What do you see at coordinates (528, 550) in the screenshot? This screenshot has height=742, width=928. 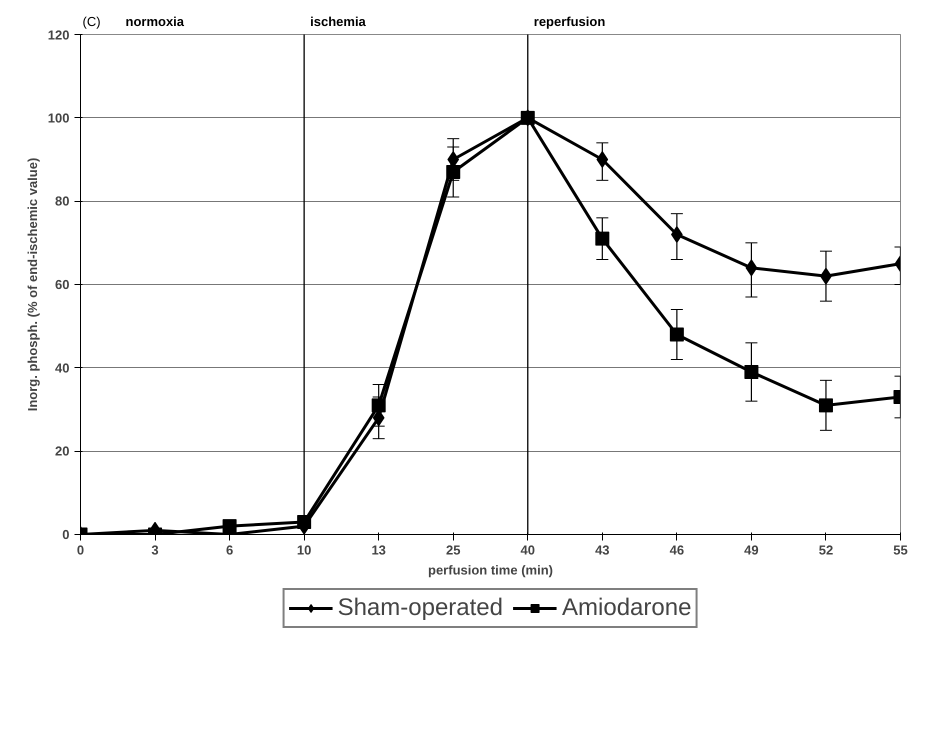 I see `x-tick-label: 40` at bounding box center [528, 550].